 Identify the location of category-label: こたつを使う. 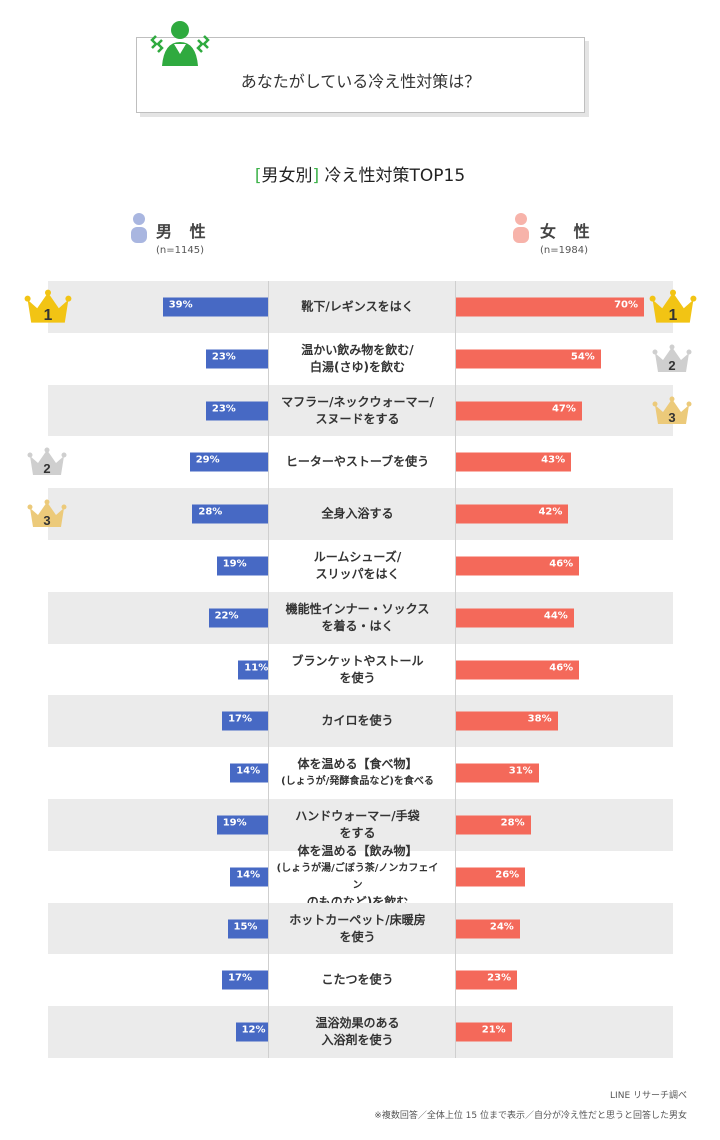
(357, 980).